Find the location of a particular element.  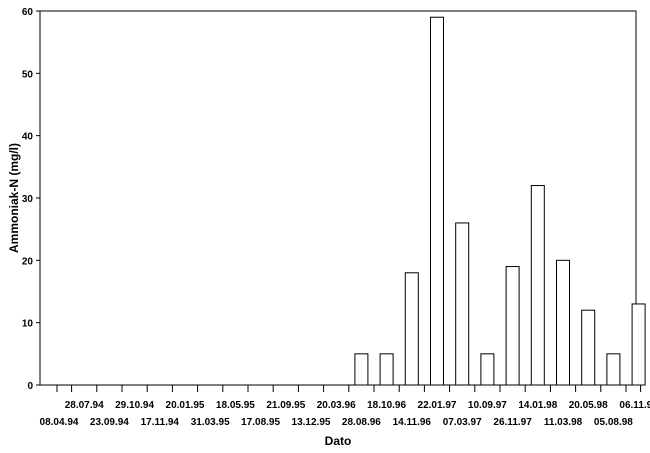

x-tick-label: 22.01.97 is located at coordinates (437, 405).